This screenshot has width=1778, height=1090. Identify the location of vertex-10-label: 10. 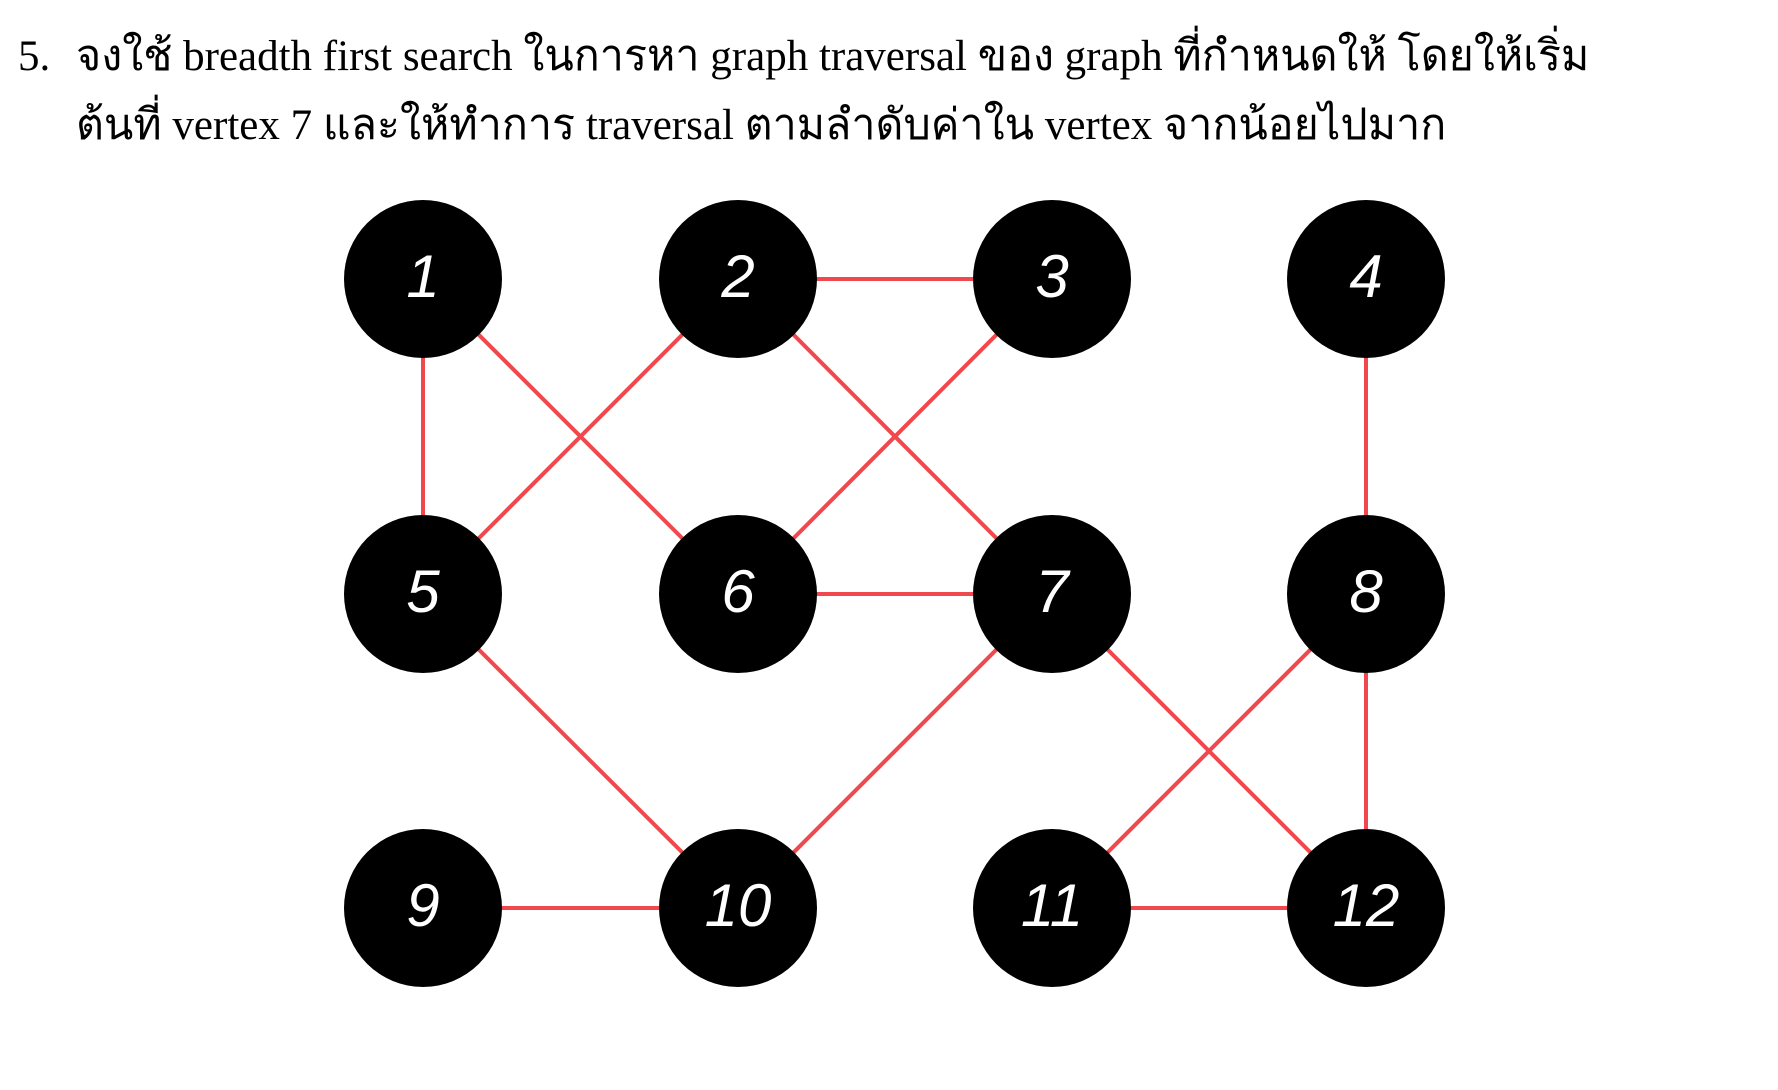
(738, 905).